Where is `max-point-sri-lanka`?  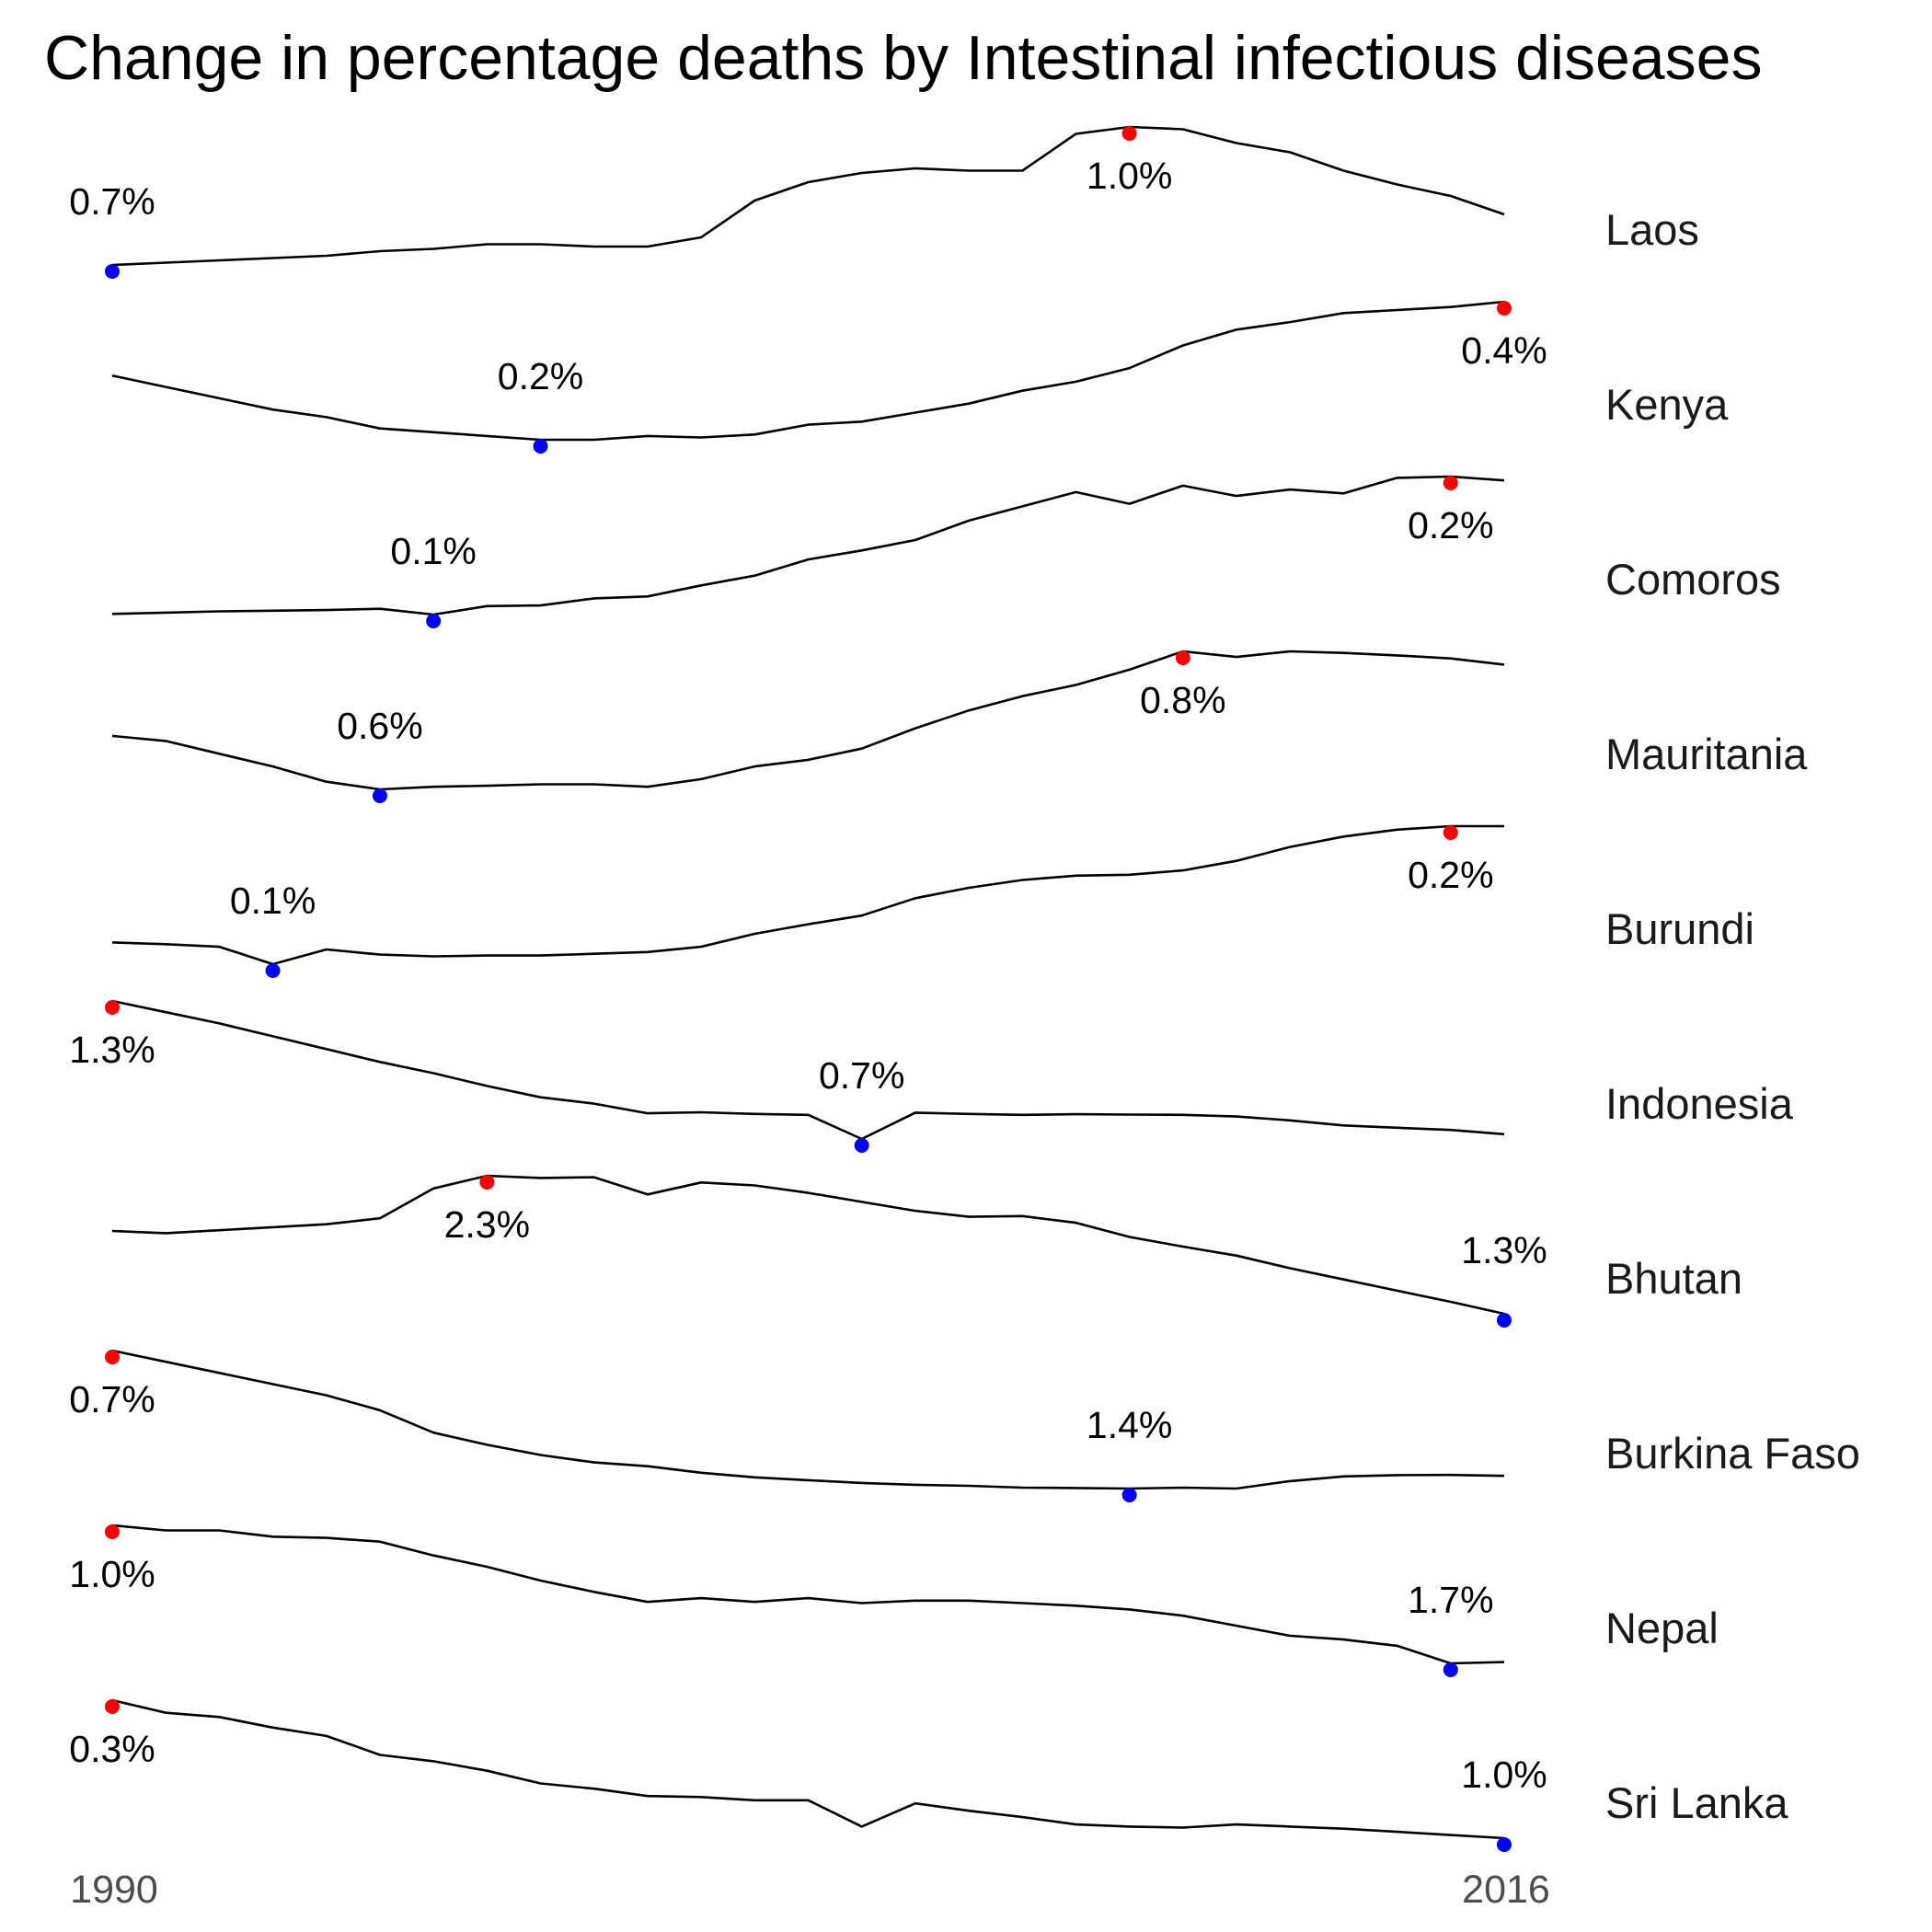
max-point-sri-lanka is located at coordinates (112, 1706).